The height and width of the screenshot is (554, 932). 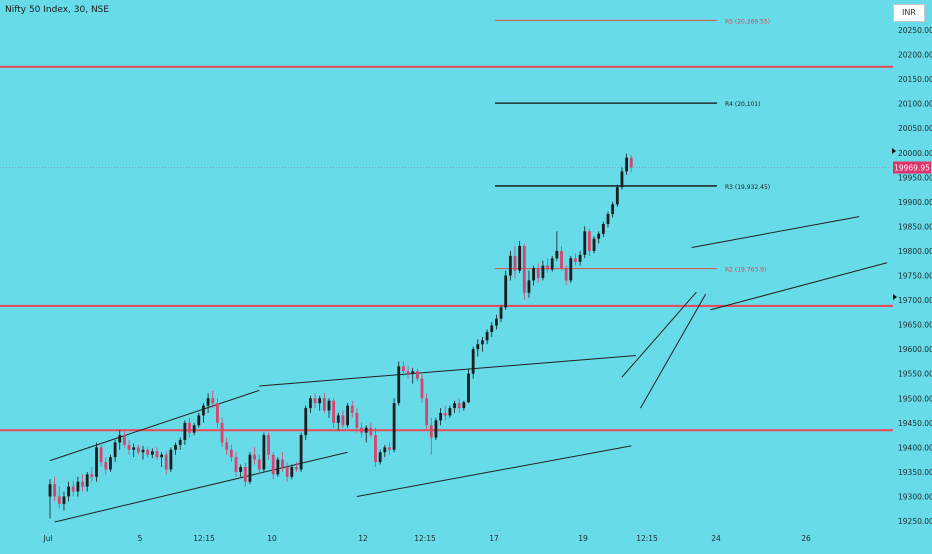 What do you see at coordinates (912, 168) in the screenshot?
I see `last-price-label: 19969.95` at bounding box center [912, 168].